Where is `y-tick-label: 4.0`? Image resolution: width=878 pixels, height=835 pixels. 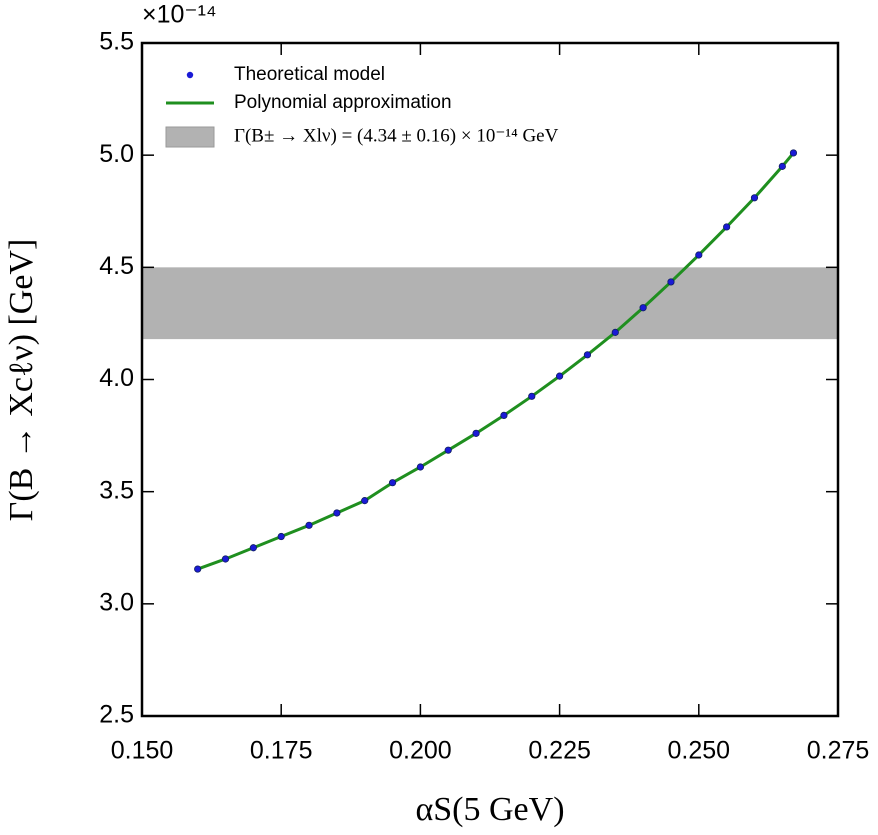
y-tick-label: 4.0 is located at coordinates (116, 378).